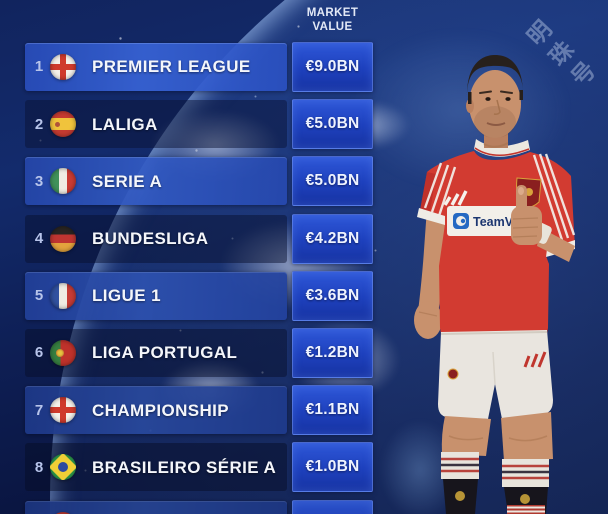  Describe the element at coordinates (455, 198) in the screenshot. I see `adidas-logo-icon` at that location.